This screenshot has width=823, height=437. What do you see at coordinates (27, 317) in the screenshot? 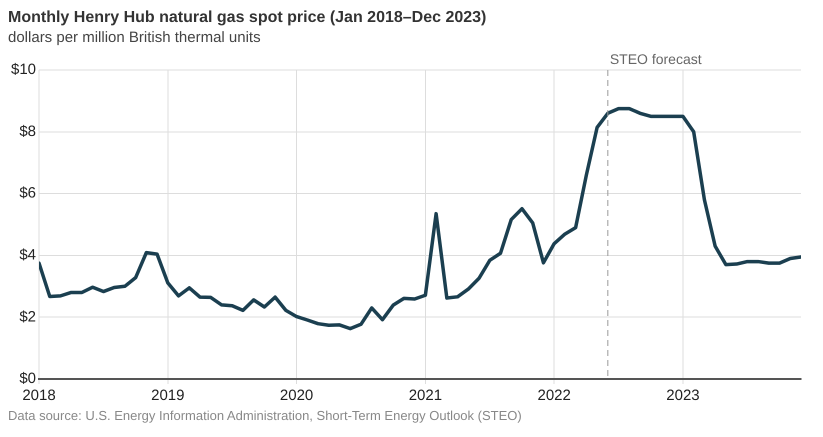
I see `y-tick-label: $2` at bounding box center [27, 317].